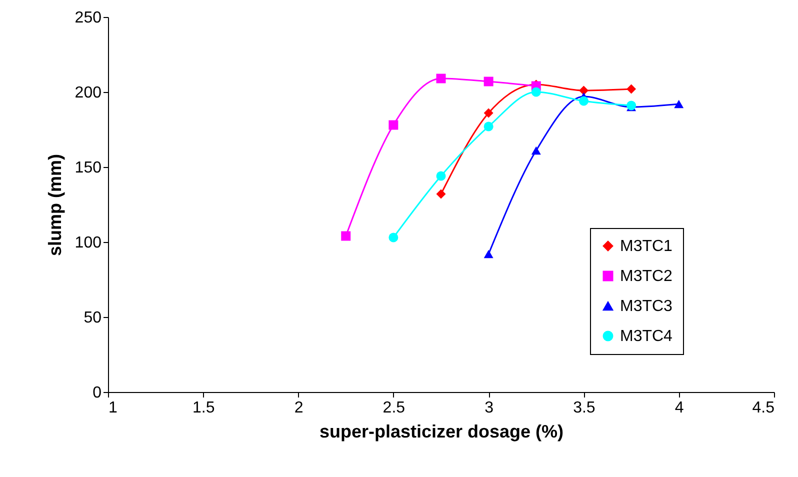  I want to click on y-axis-title: slump (mm), so click(54, 205).